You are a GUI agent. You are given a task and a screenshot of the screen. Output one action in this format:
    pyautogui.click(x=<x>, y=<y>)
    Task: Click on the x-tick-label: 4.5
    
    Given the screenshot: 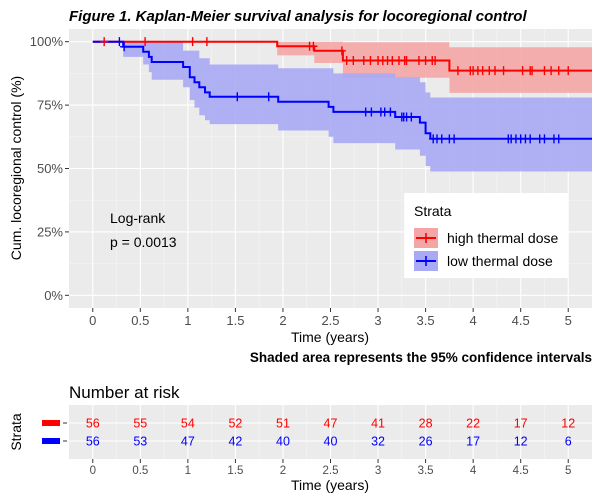 What is the action you would take?
    pyautogui.click(x=521, y=320)
    